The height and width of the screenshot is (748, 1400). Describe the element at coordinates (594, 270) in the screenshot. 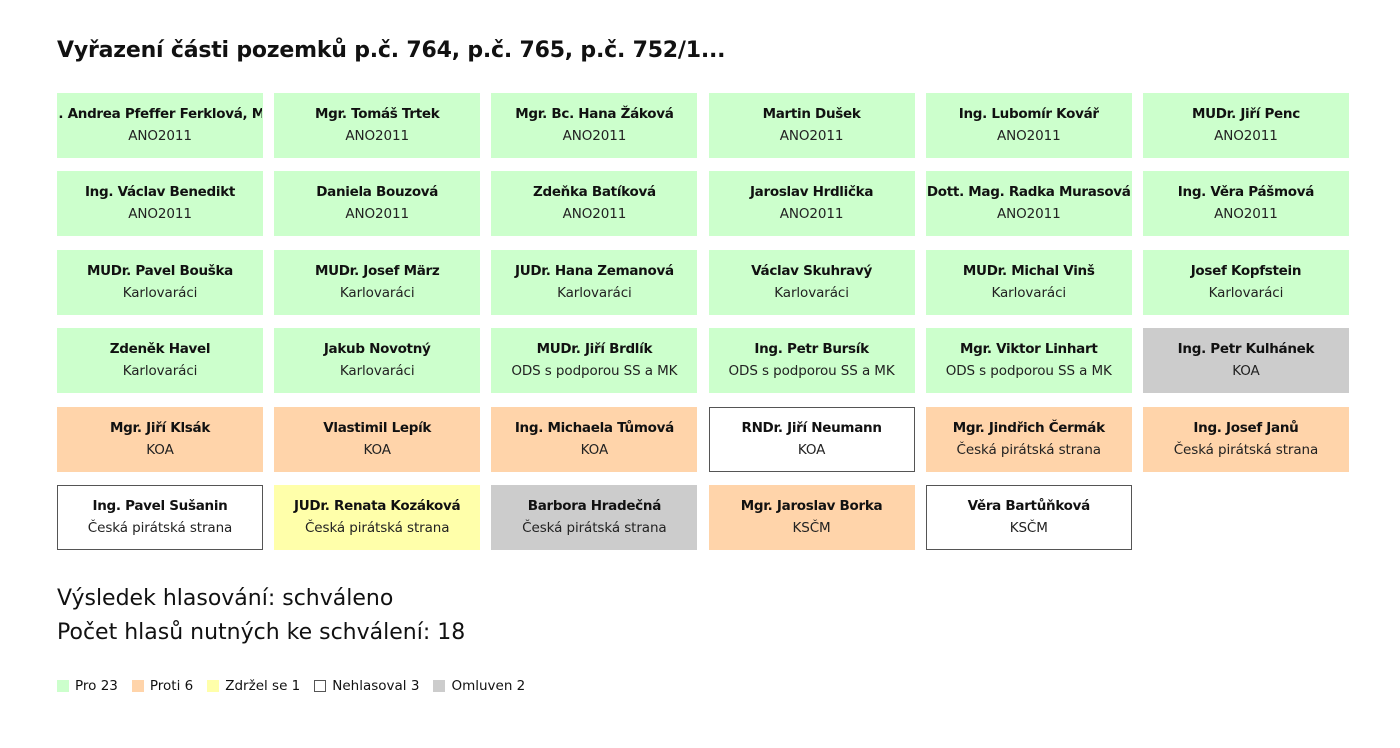

I see `member-name: JUDr. Hana Zemanová` at that location.